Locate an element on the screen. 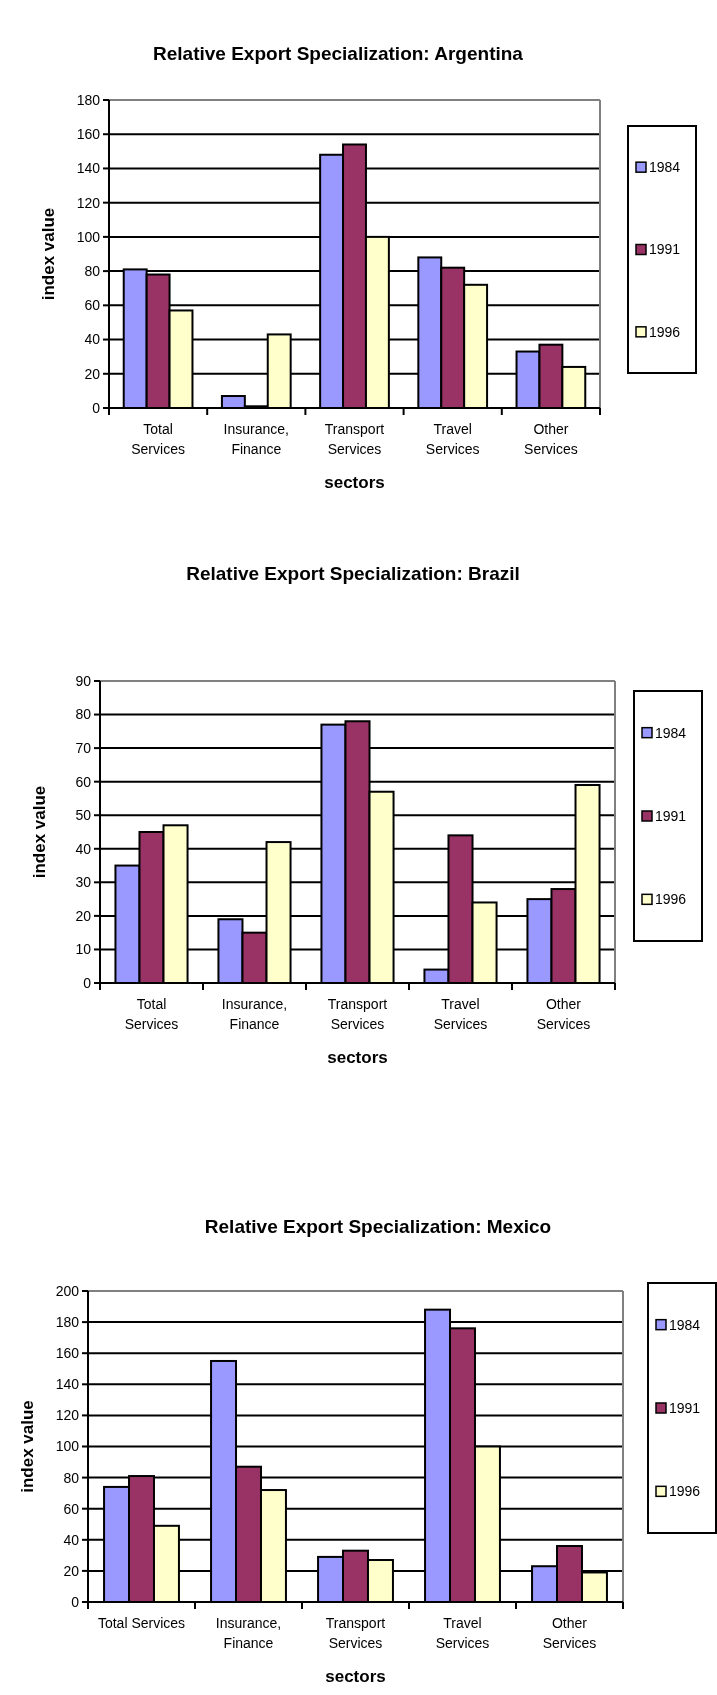  chart-title: Relative Export Specialization: Mexico is located at coordinates (378, 1226).